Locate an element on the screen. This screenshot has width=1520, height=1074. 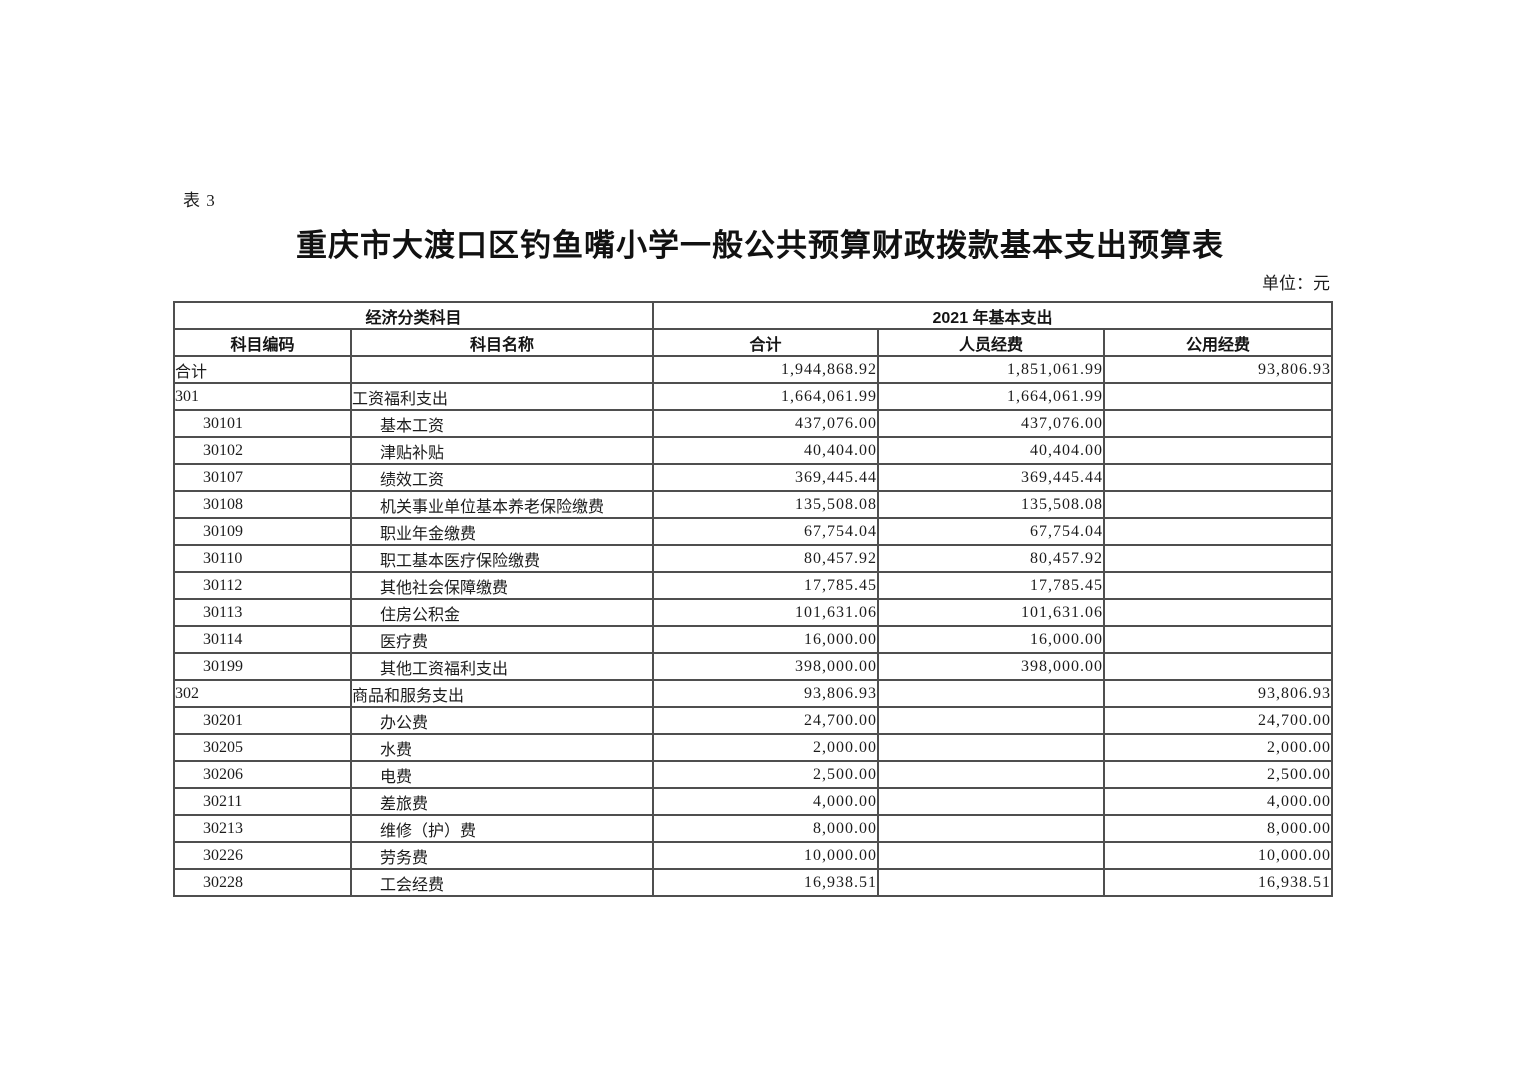
cell-subject-code: 30110 is located at coordinates (262, 558).